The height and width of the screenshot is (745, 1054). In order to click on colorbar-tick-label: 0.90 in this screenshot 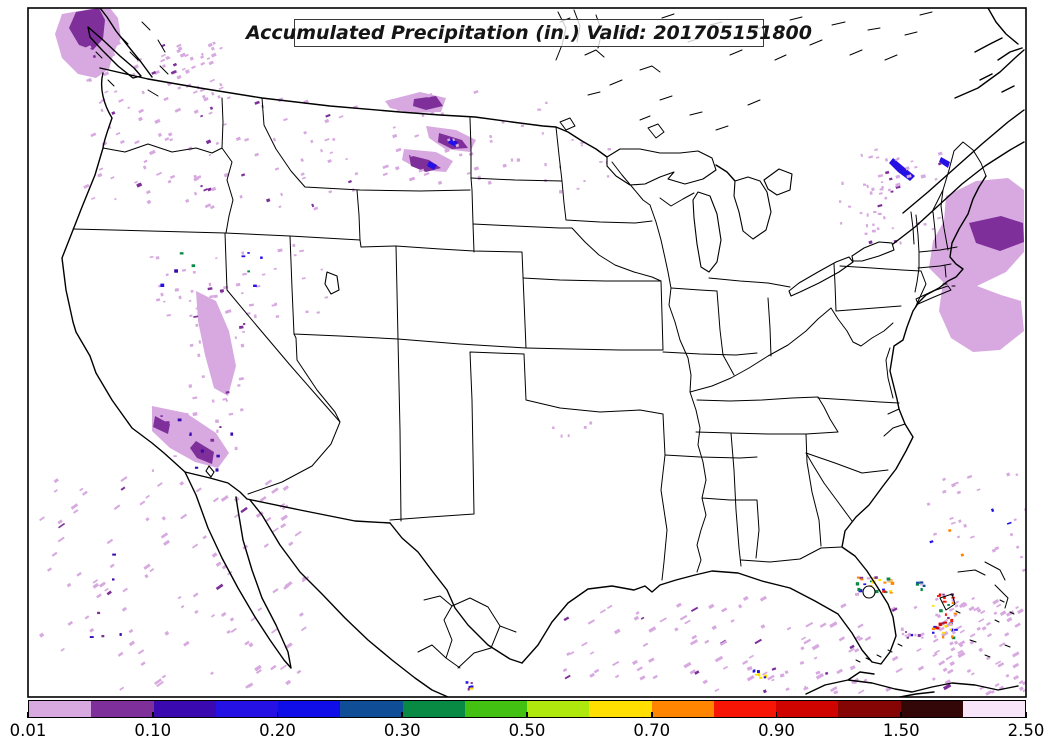, I will do `click(776, 730)`.